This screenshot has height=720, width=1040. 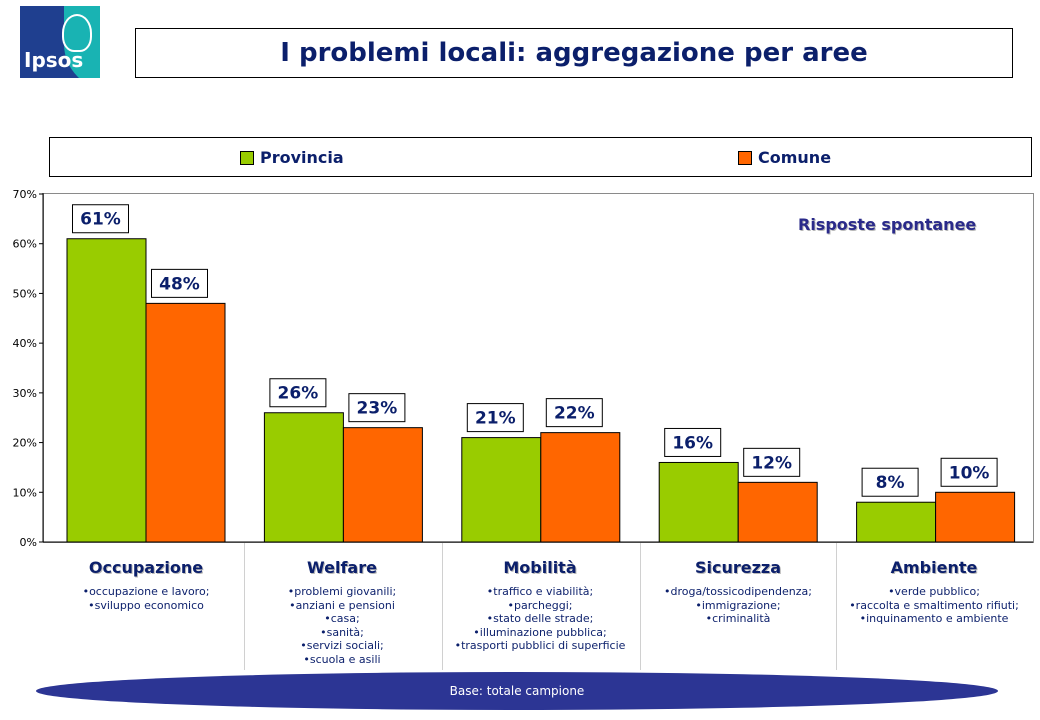 I want to click on y-tick-label: 20%, so click(x=25, y=443).